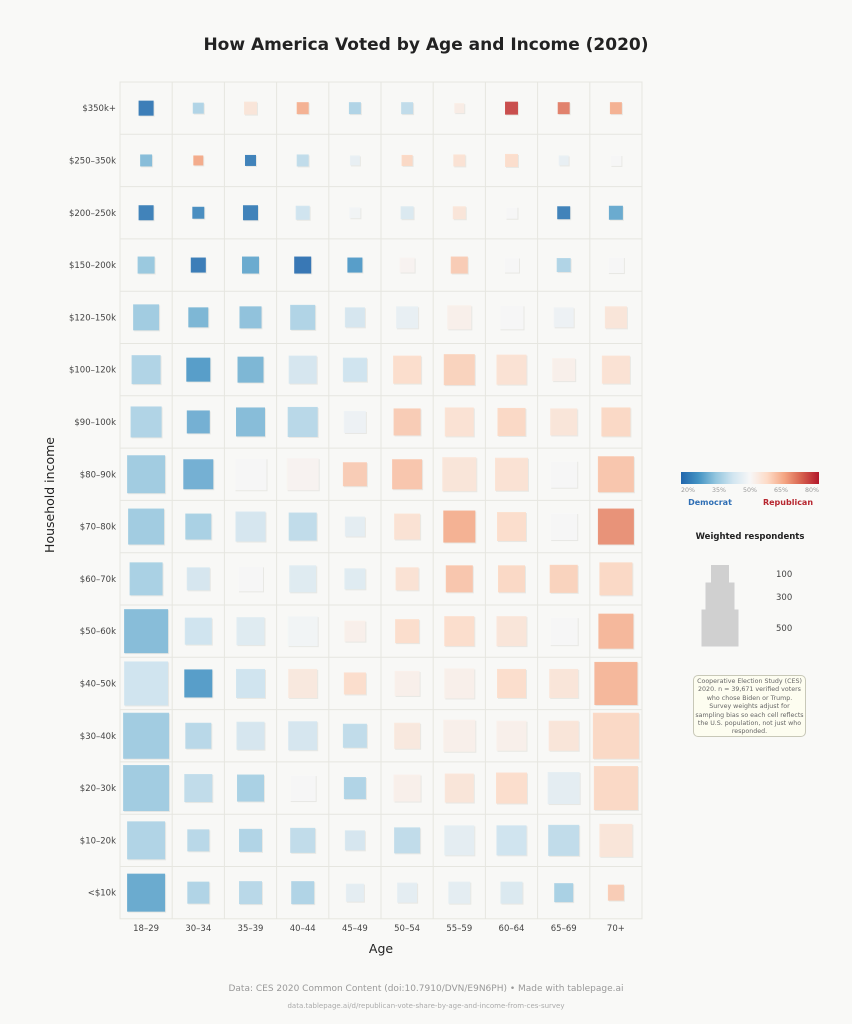 This screenshot has height=1024, width=852. What do you see at coordinates (459, 929) in the screenshot?
I see `x-tick-label: 55–59` at bounding box center [459, 929].